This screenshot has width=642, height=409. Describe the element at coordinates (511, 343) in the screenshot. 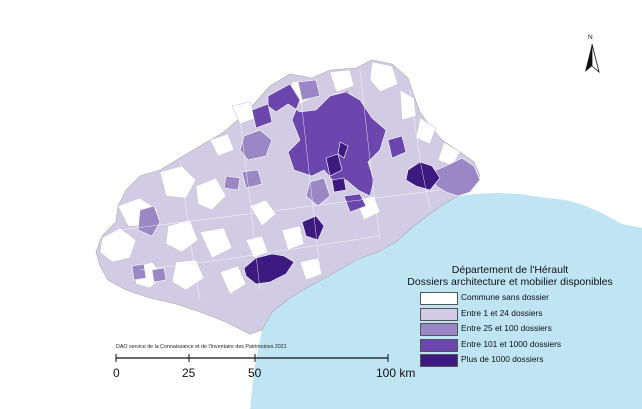

I see `legend-label: Entre 101 et 1000 dossiers` at that location.